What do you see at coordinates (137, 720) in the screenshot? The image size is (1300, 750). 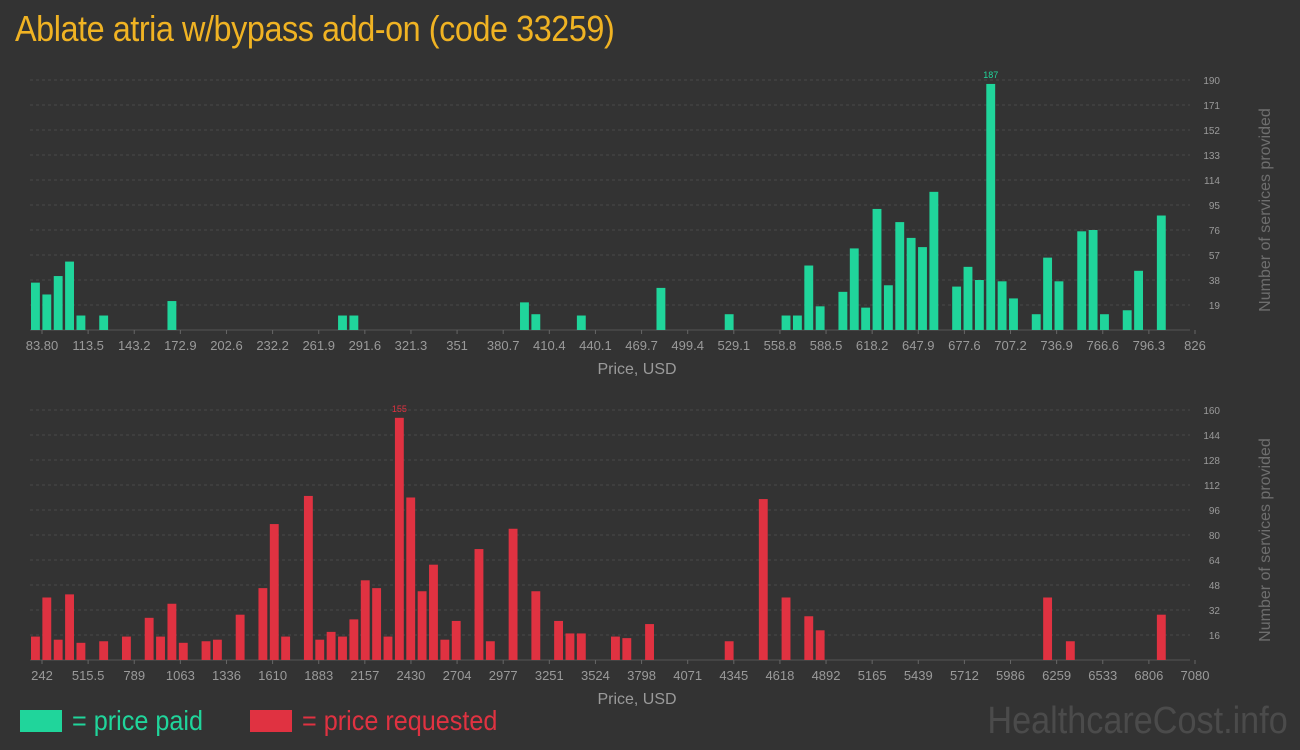 I see `legend-paid-label: = price paid` at bounding box center [137, 720].